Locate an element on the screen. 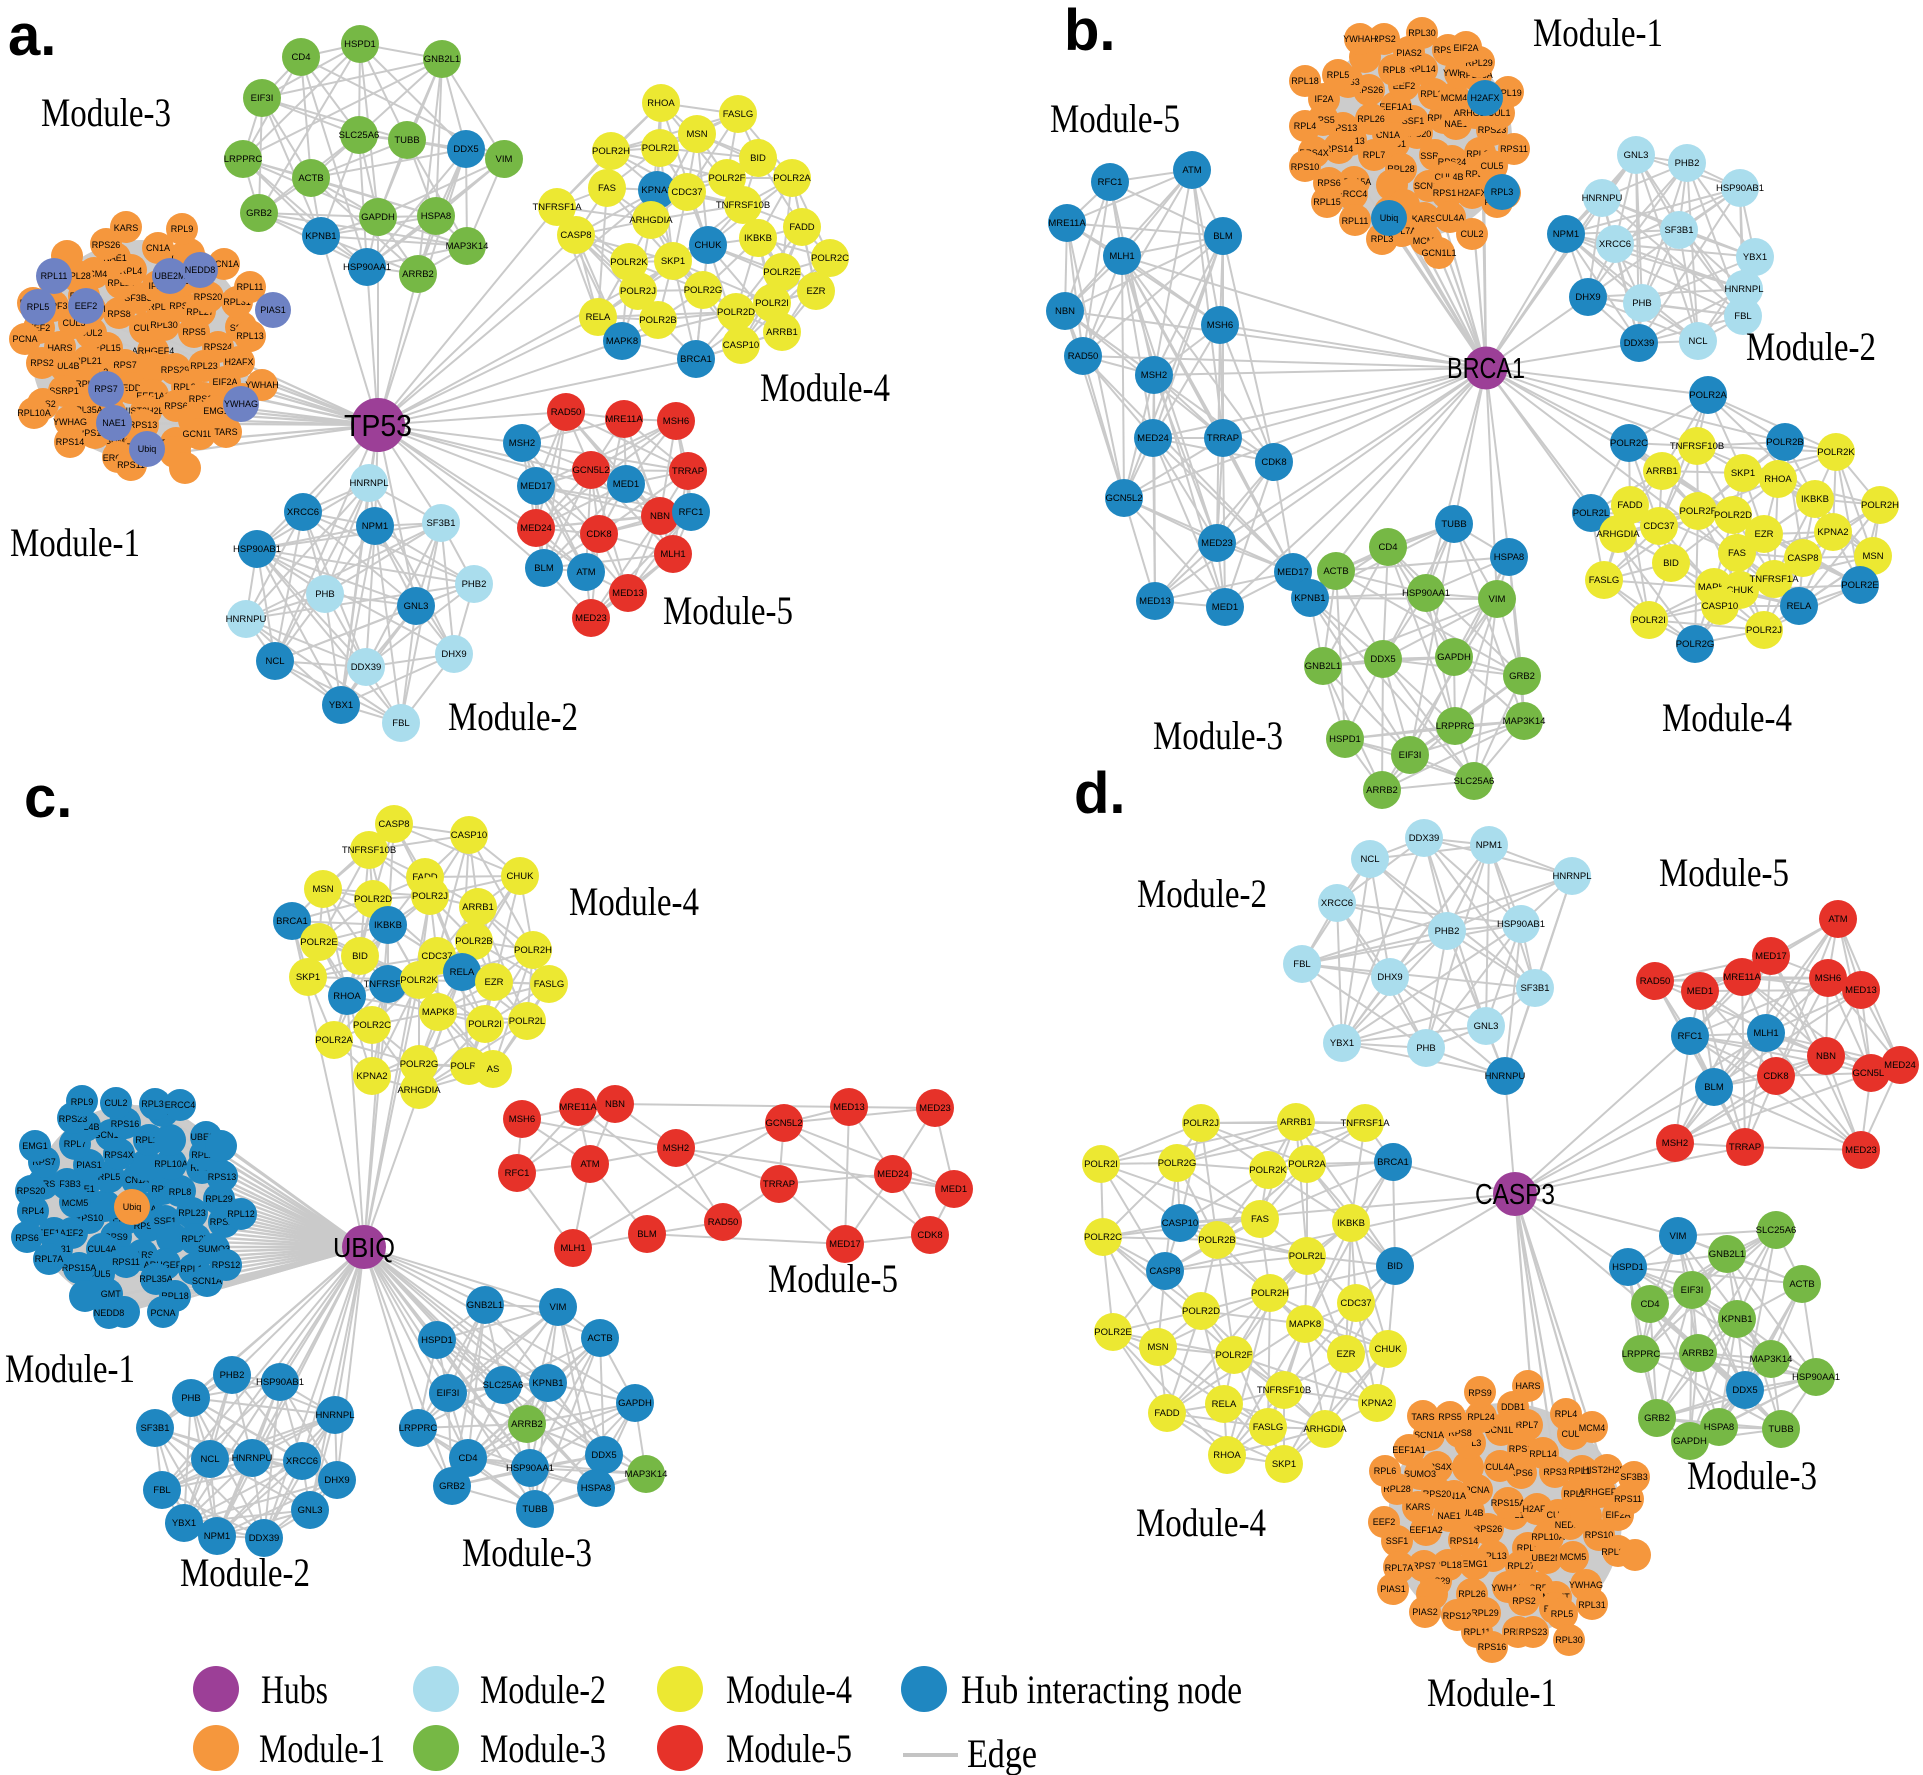  svg-text: POLR2G is located at coordinates (1695, 644).